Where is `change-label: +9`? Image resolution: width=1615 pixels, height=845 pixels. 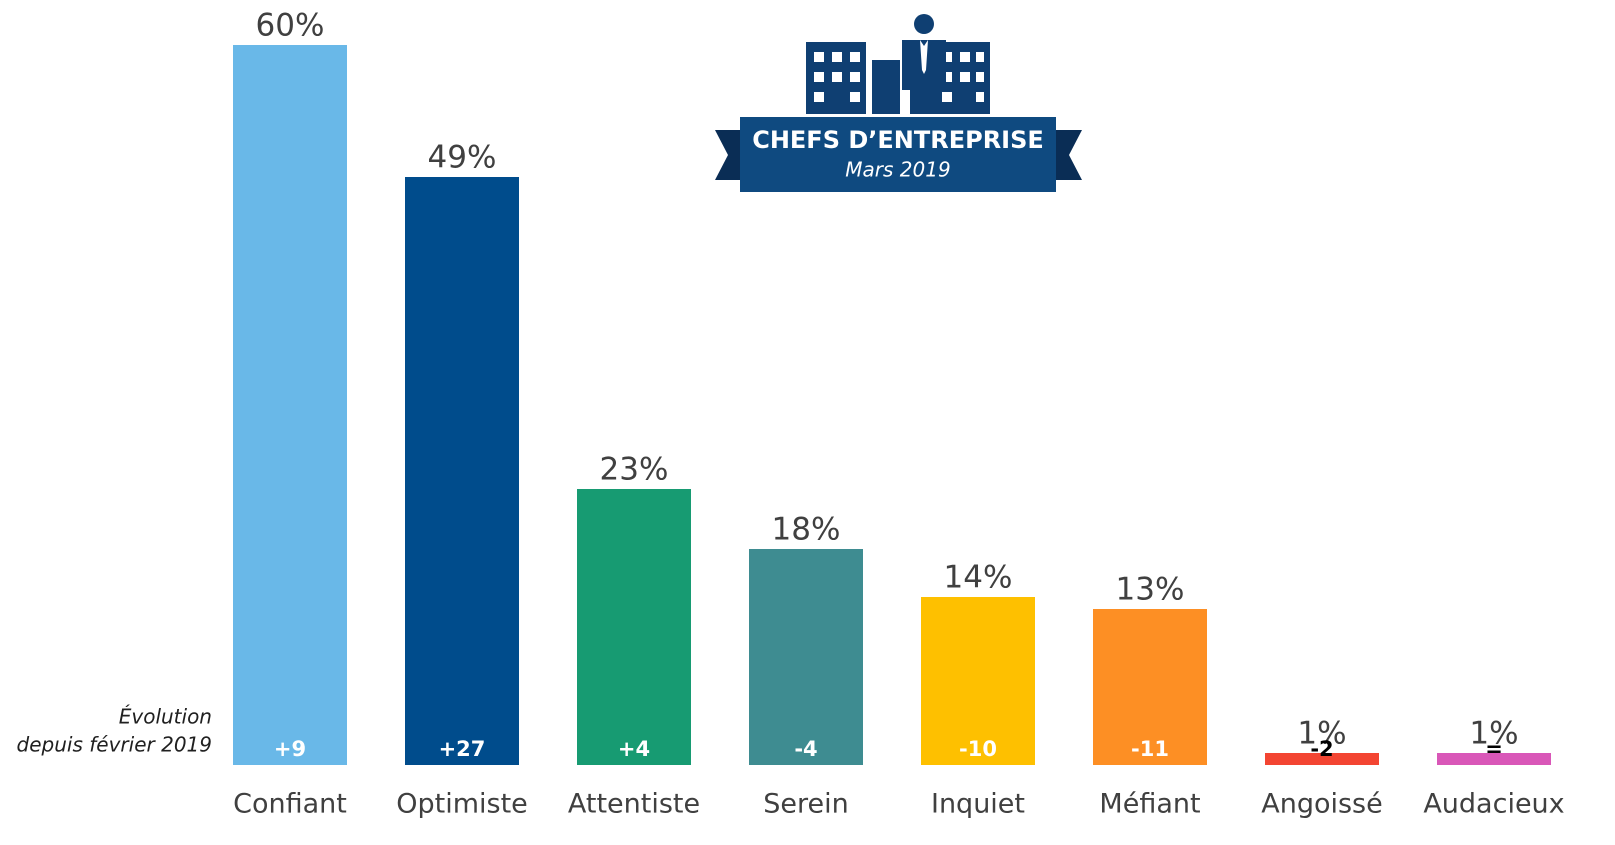 change-label: +9 is located at coordinates (290, 749).